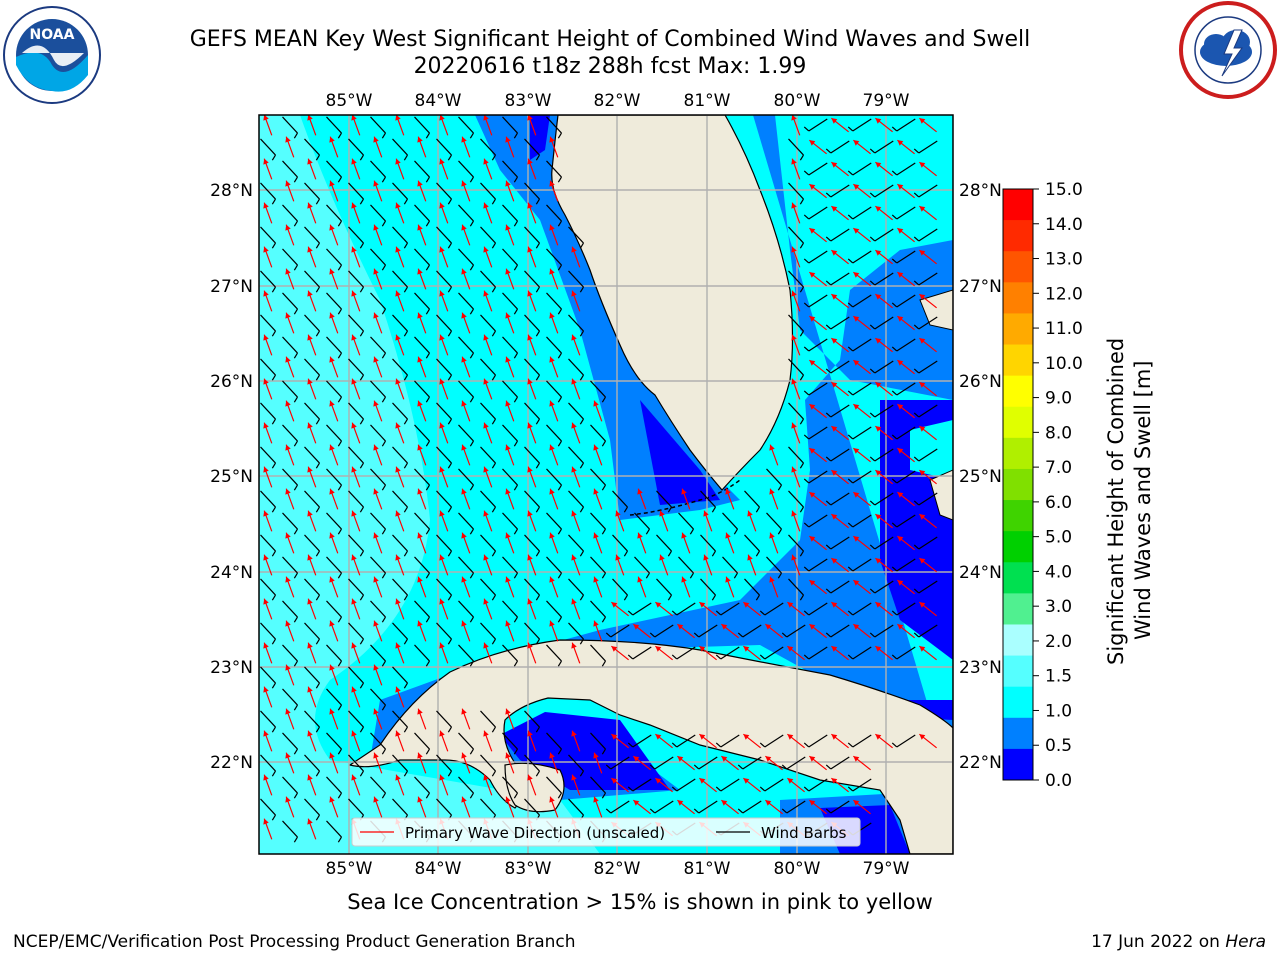 Image resolution: width=1280 pixels, height=960 pixels. I want to click on lon-label: 84°W, so click(438, 869).